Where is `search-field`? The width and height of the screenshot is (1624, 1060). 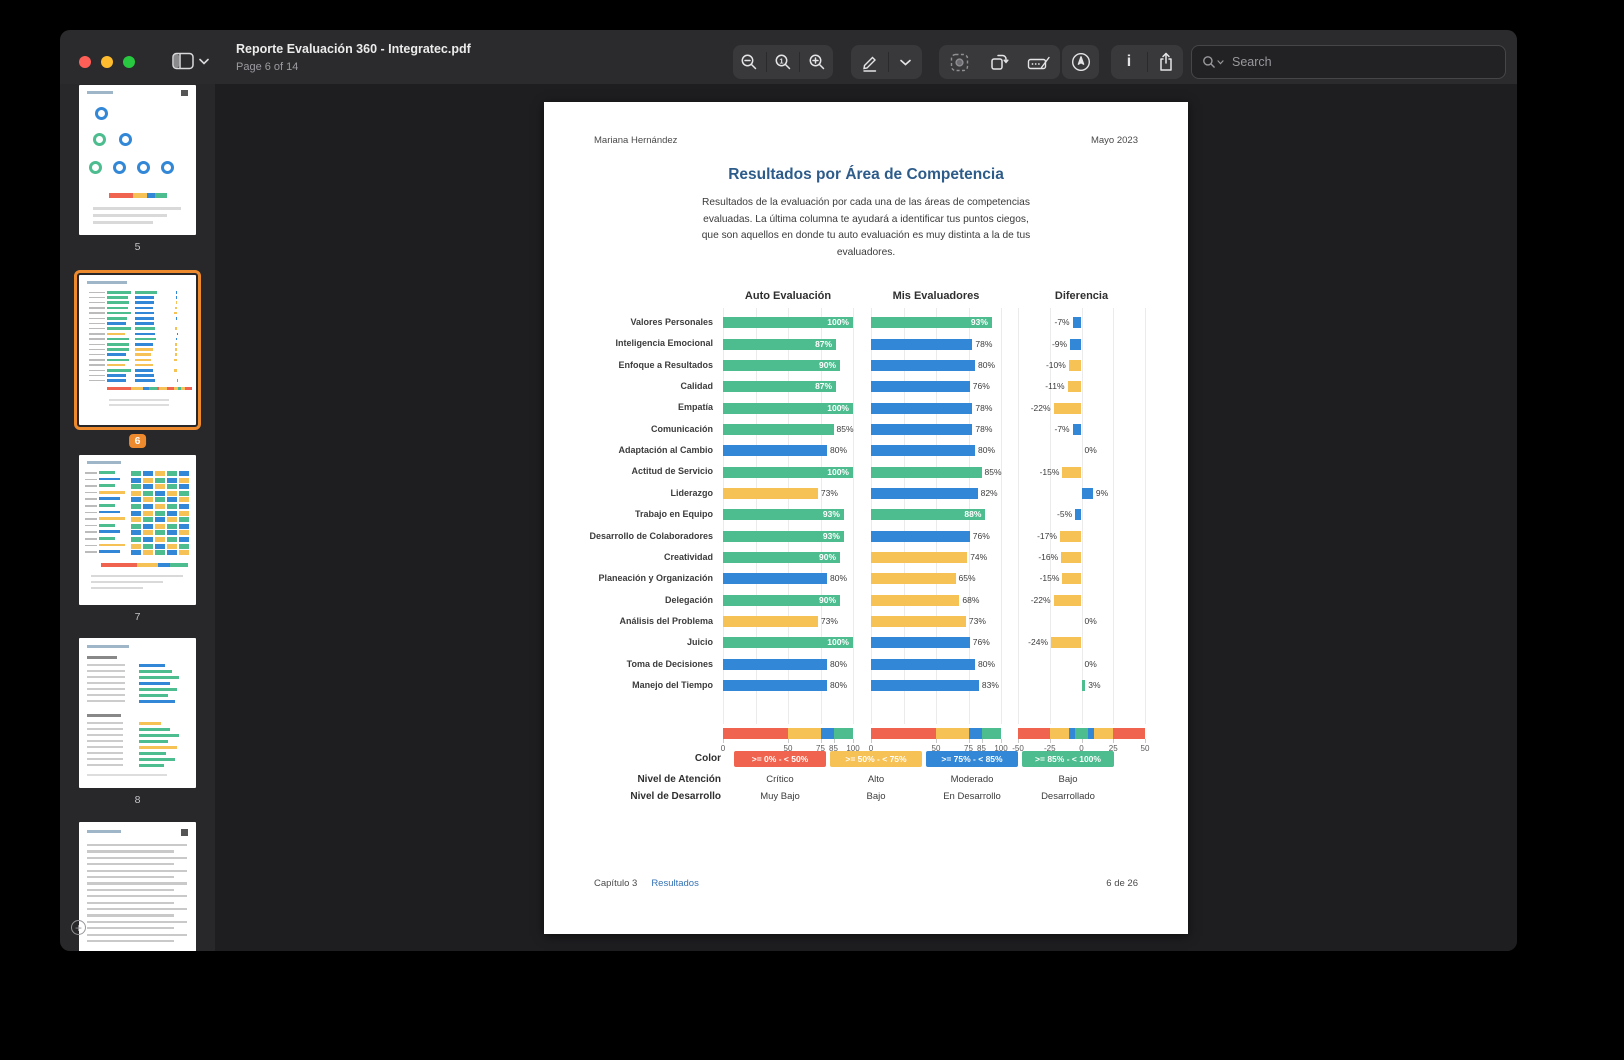
search-field is located at coordinates (1348, 62).